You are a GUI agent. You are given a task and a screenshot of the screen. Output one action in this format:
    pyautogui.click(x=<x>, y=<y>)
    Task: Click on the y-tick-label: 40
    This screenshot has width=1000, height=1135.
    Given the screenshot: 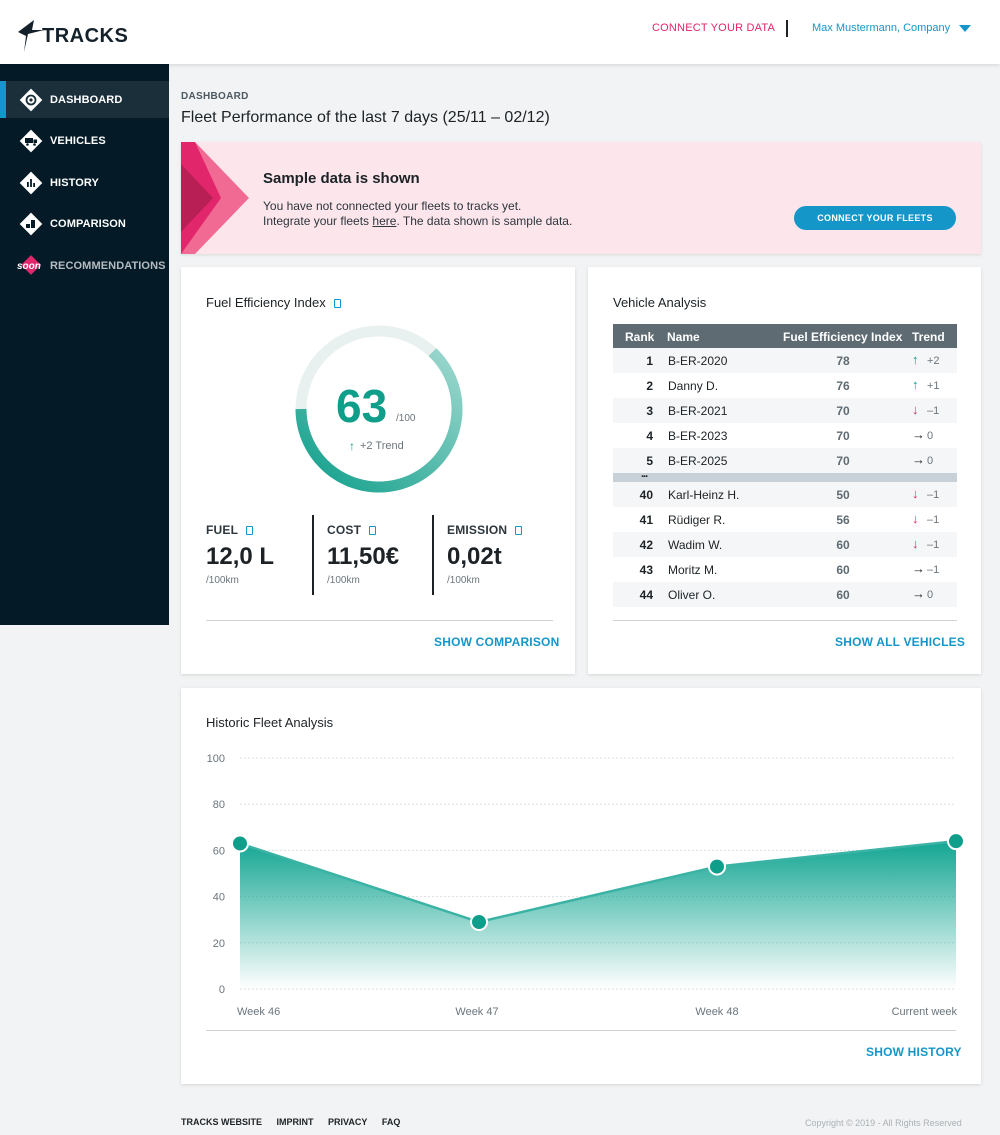 What is the action you would take?
    pyautogui.click(x=219, y=898)
    